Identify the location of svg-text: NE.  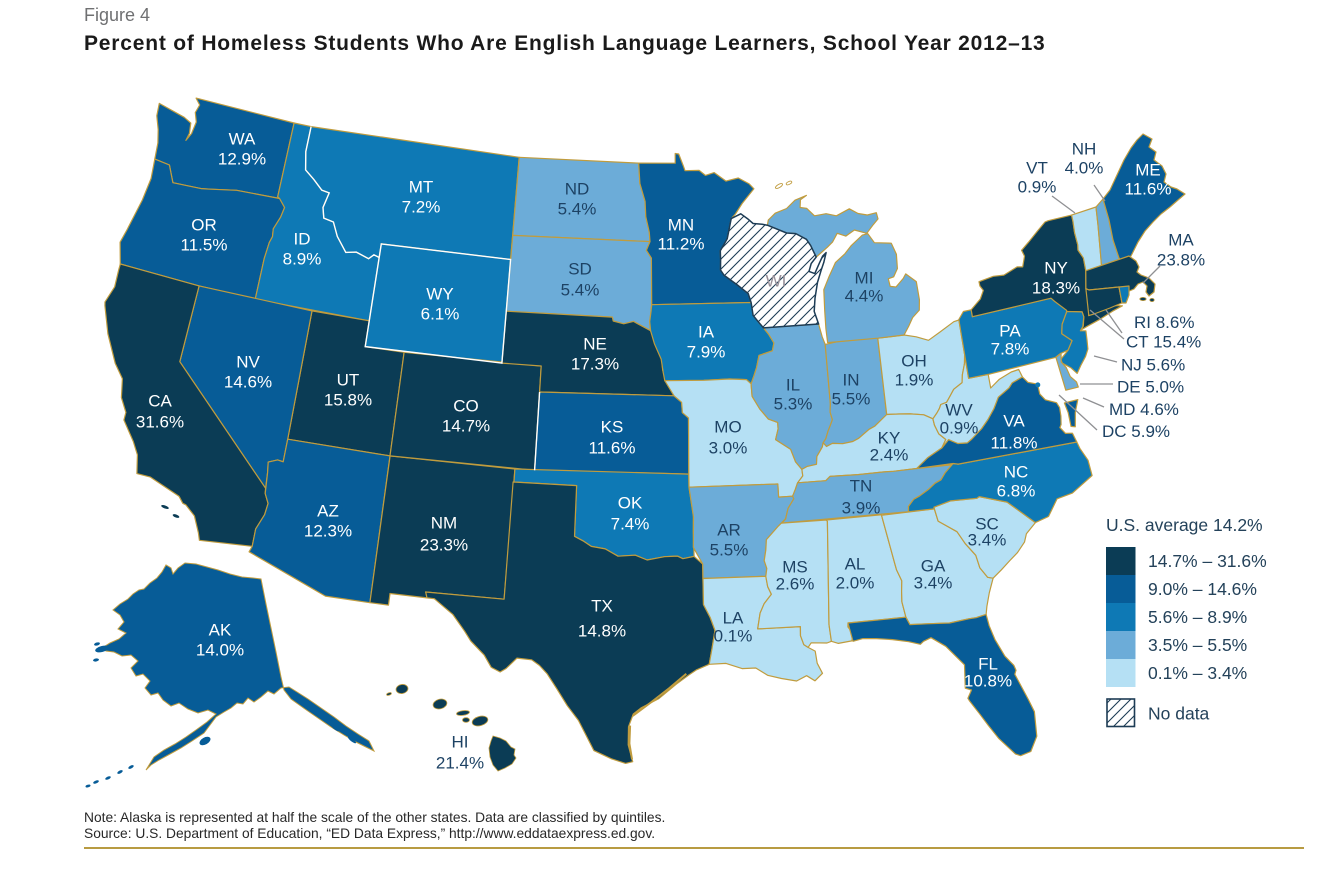
(595, 344).